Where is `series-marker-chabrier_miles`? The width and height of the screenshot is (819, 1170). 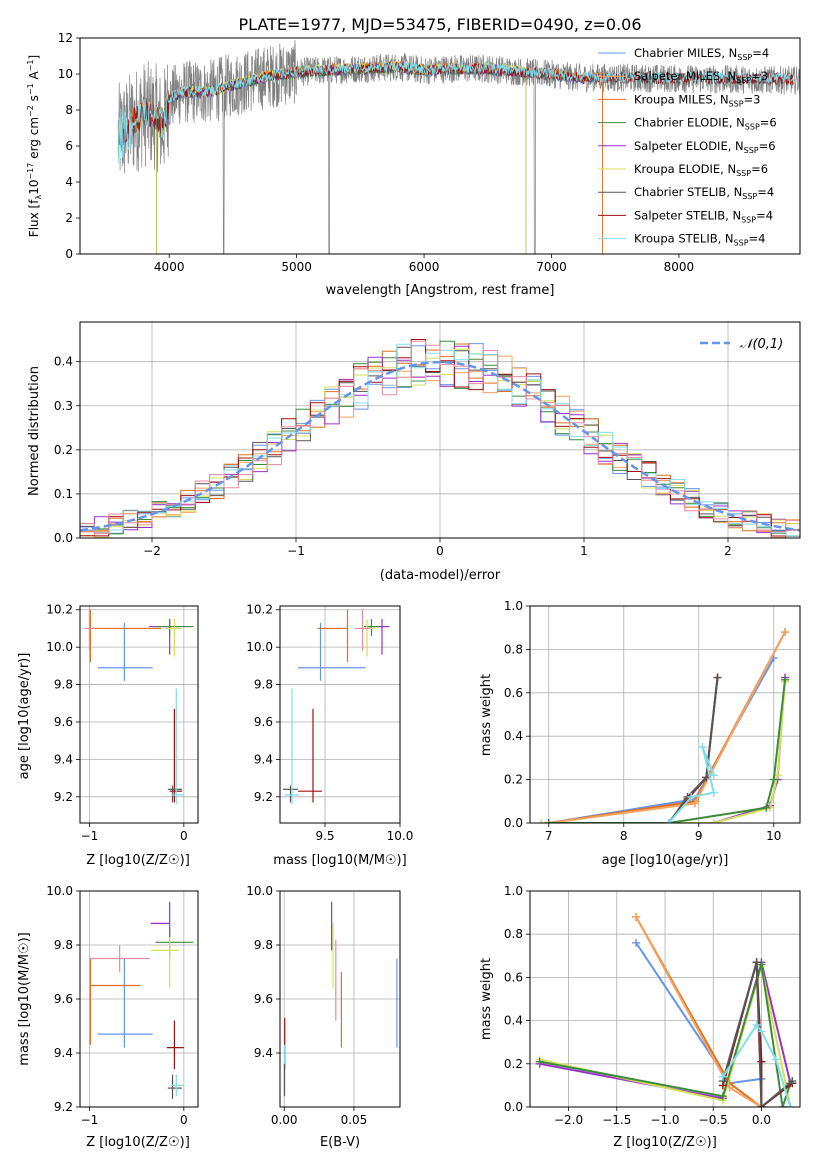
series-marker-chabrier_miles is located at coordinates (636, 942).